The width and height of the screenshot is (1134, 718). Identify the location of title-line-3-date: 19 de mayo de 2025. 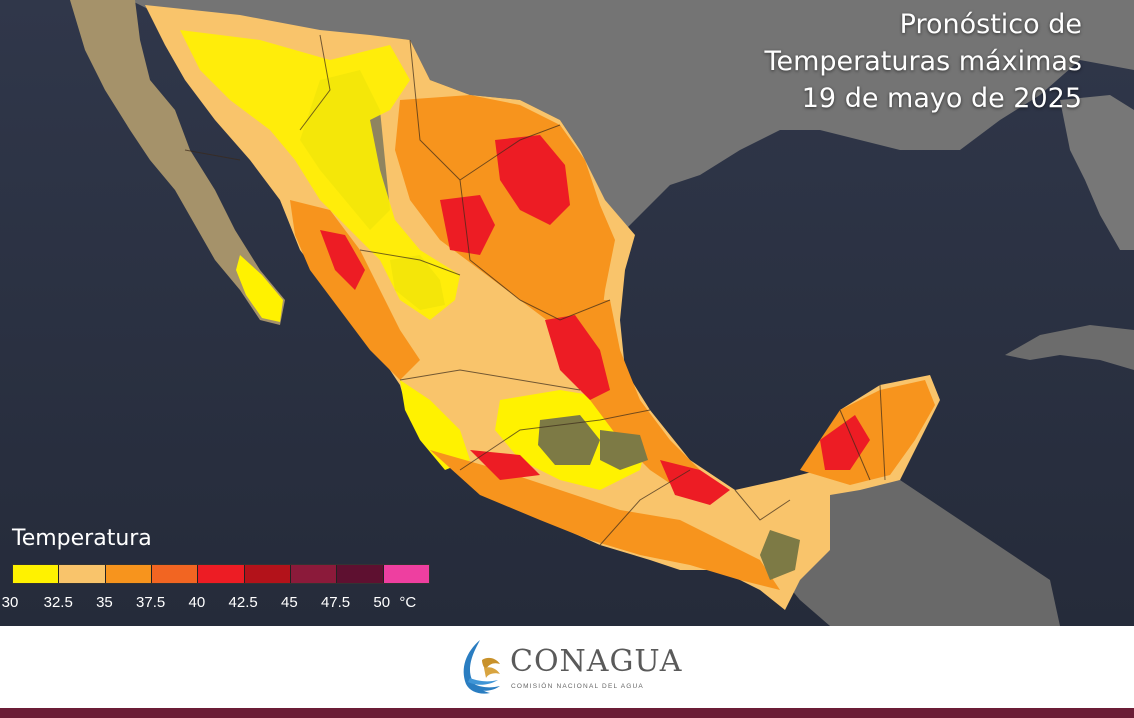
(941, 98).